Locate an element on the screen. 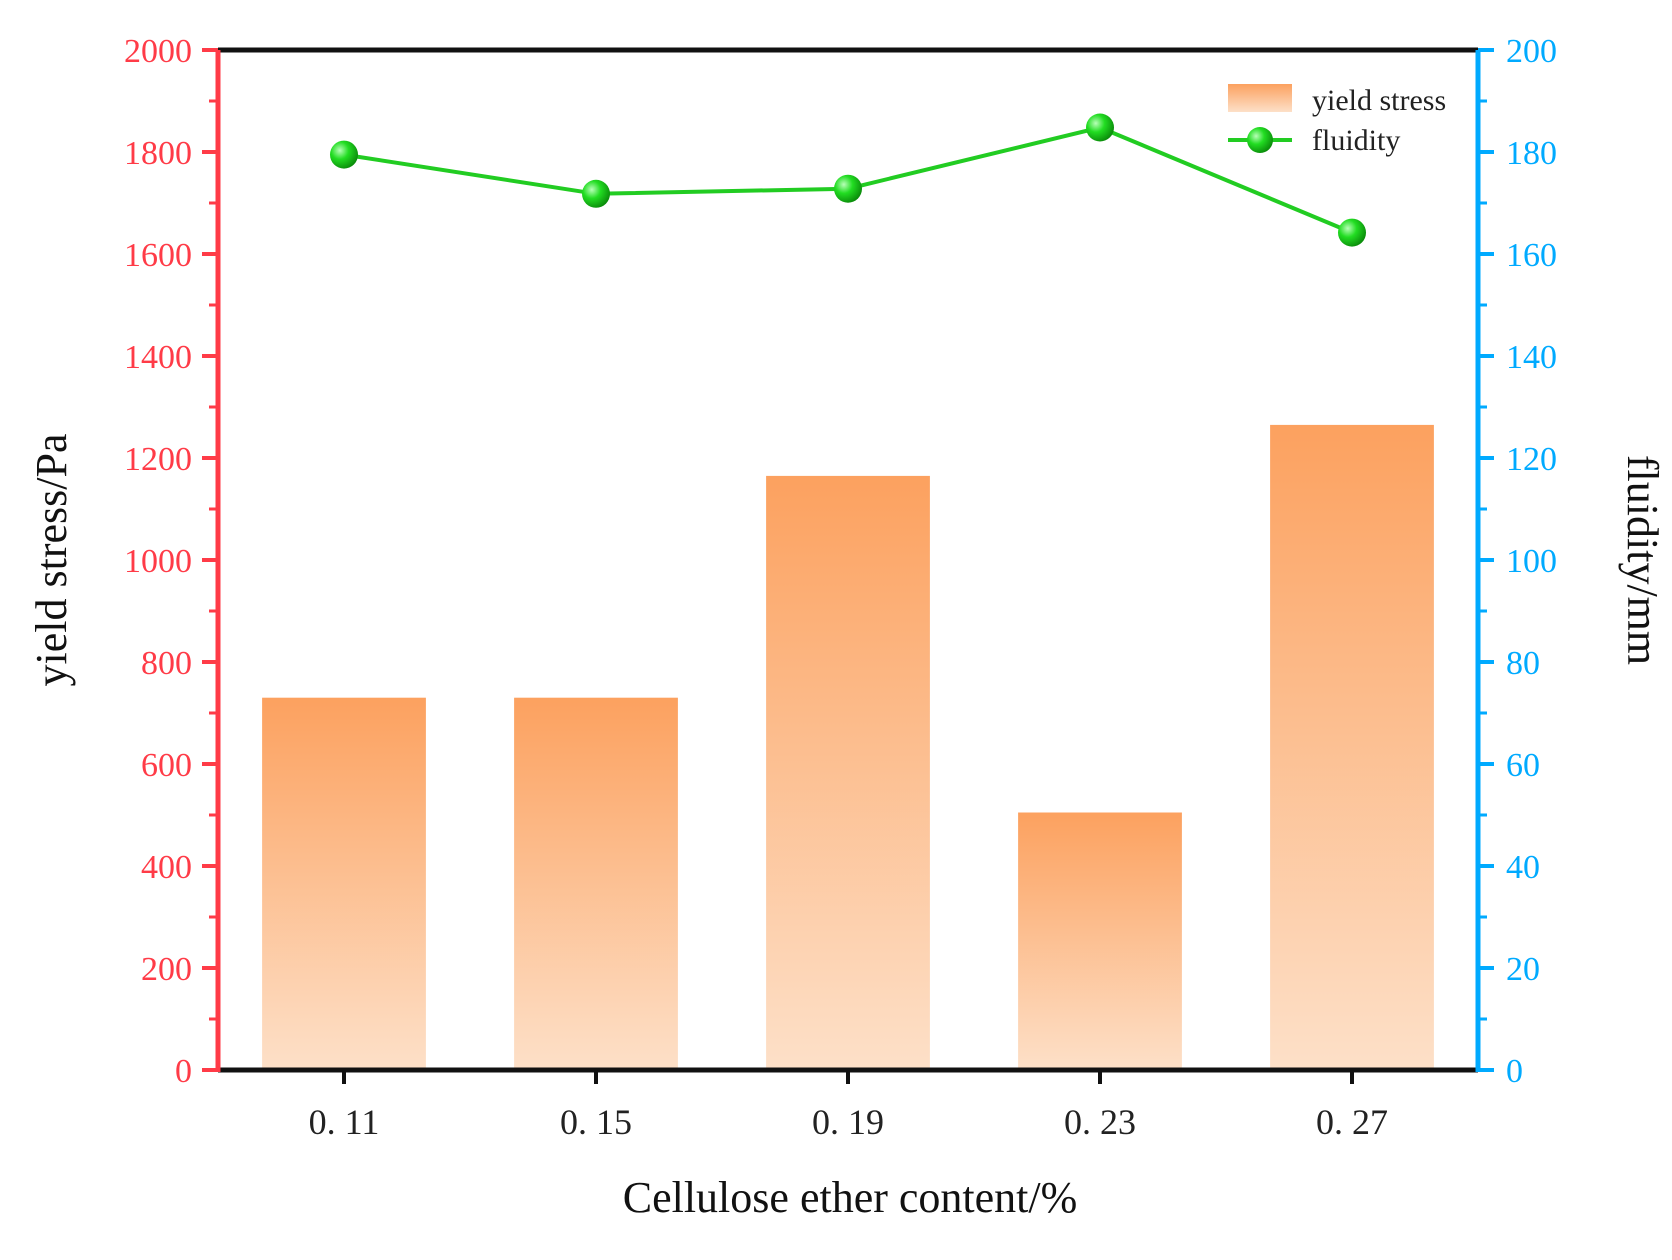 This screenshot has width=1672, height=1260. right-y-axis-ticks: 0 20 40 60 80 100 120 140 160 180 200 is located at coordinates (1517, 561).